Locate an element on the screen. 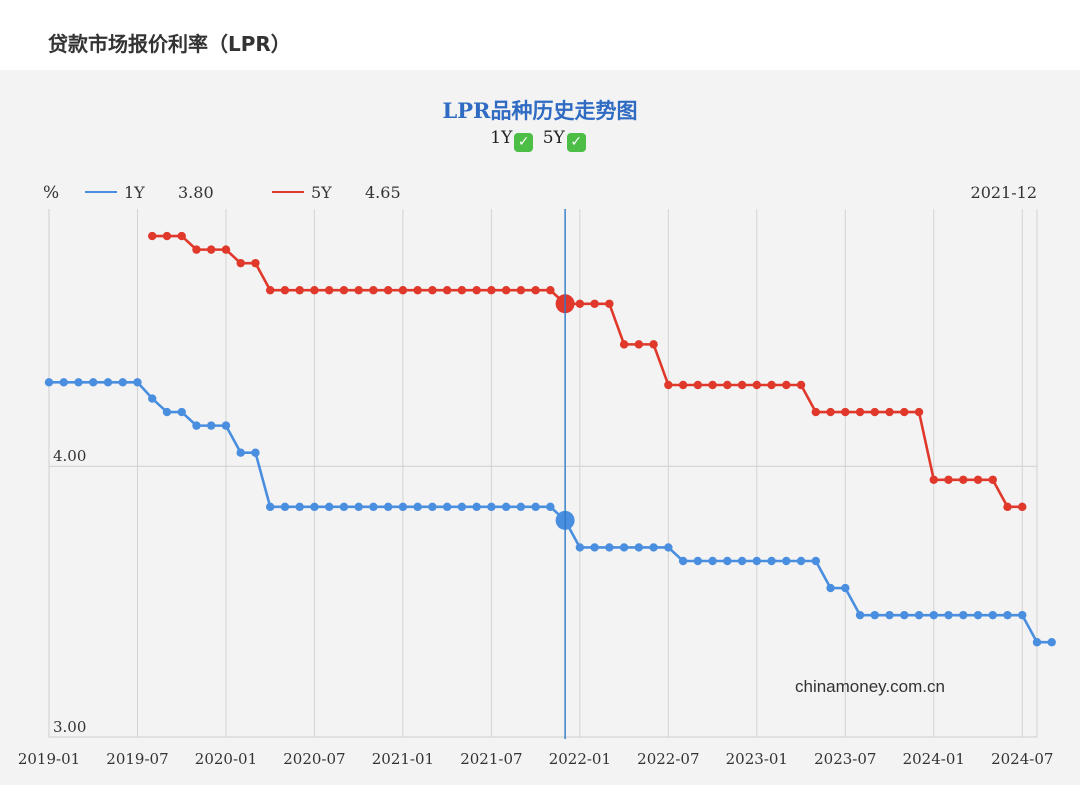 The image size is (1080, 785). toggle-5y: 5Y ✓ is located at coordinates (566, 140).